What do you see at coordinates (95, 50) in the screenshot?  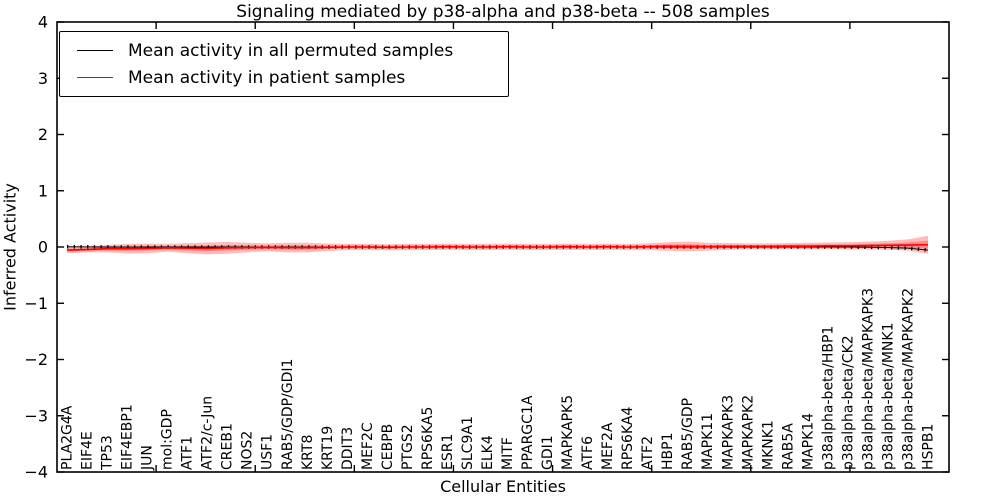 I see `legend-line-permuted` at bounding box center [95, 50].